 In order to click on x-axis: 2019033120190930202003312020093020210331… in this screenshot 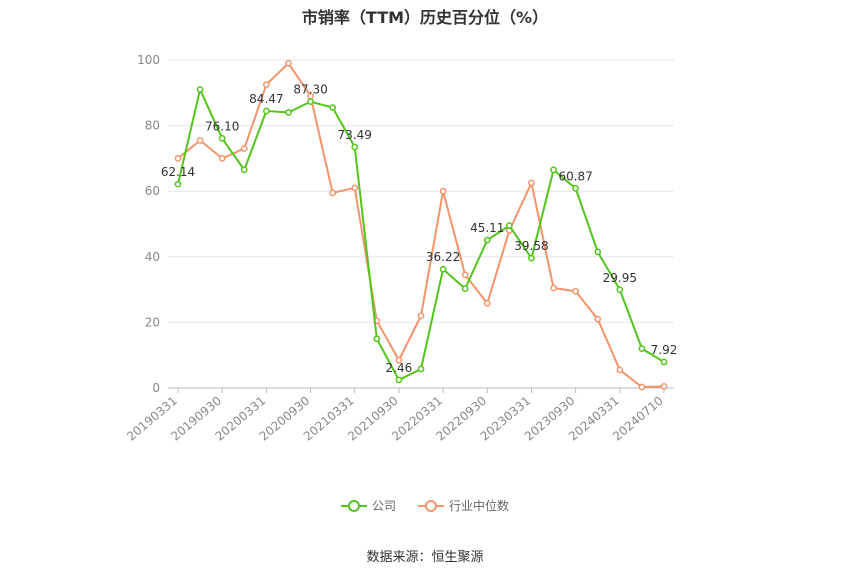, I will do `click(395, 416)`.